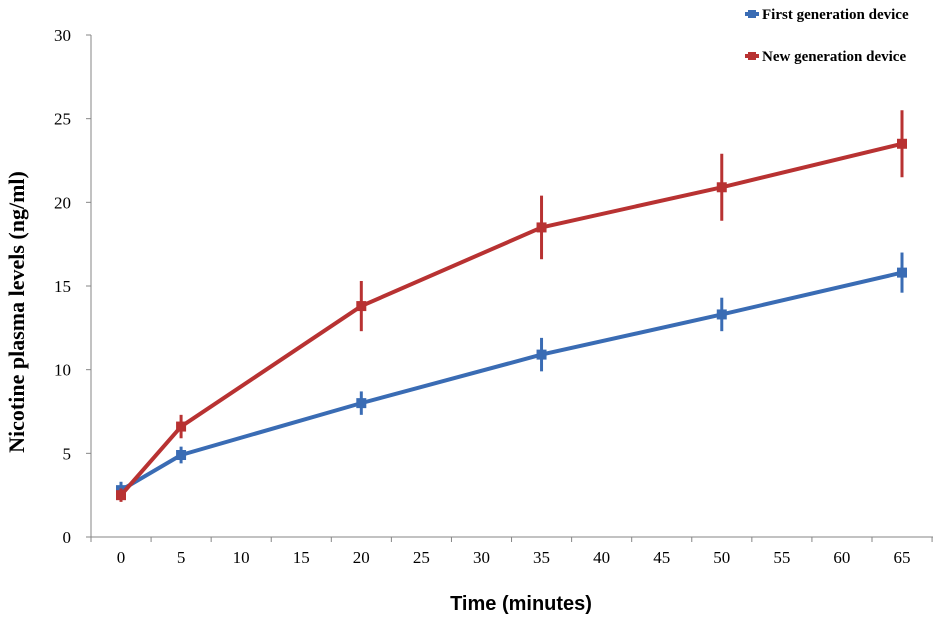 Image resolution: width=946 pixels, height=618 pixels. I want to click on x-tick-label: 15, so click(301, 557).